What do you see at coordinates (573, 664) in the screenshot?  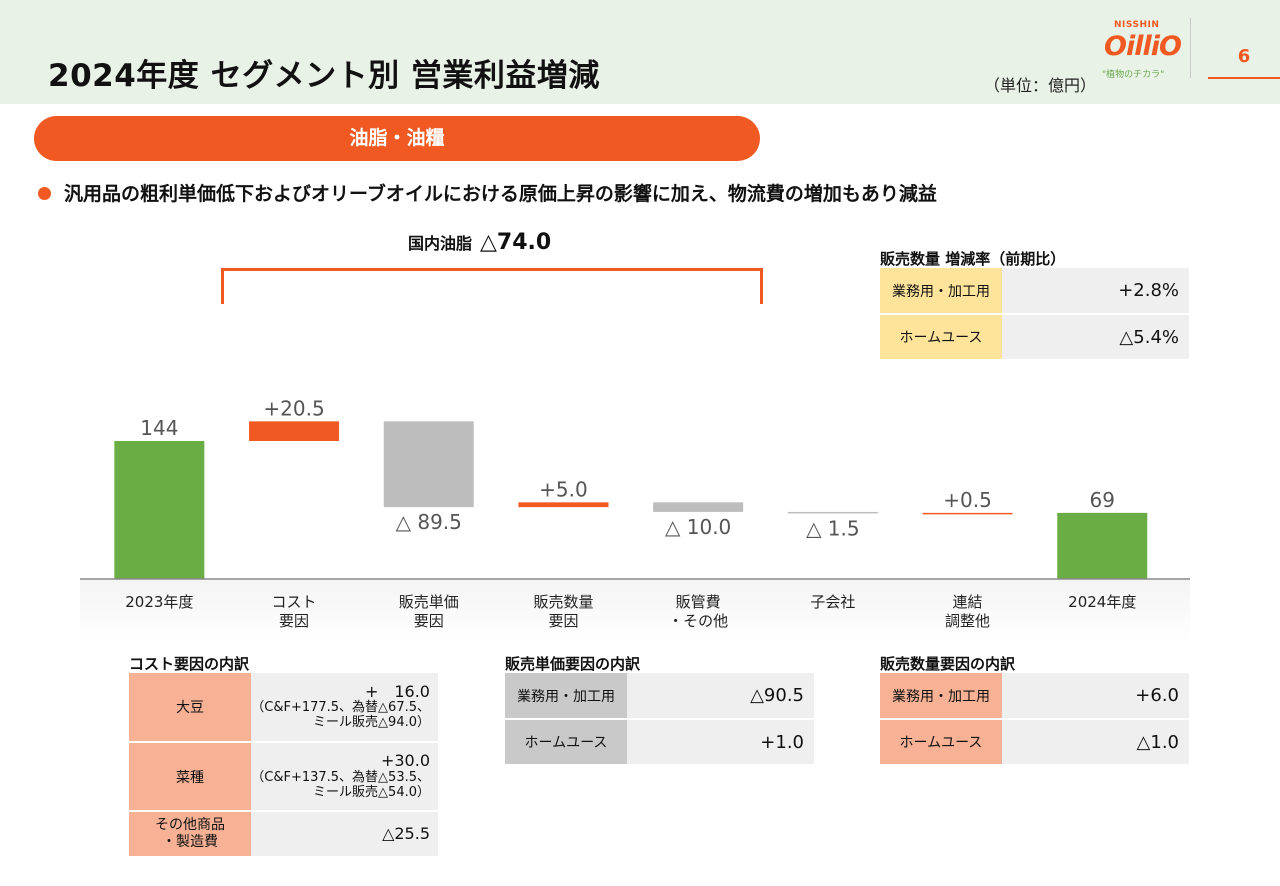 I see `price-breakdown-title: 販売単価要因の内訳` at bounding box center [573, 664].